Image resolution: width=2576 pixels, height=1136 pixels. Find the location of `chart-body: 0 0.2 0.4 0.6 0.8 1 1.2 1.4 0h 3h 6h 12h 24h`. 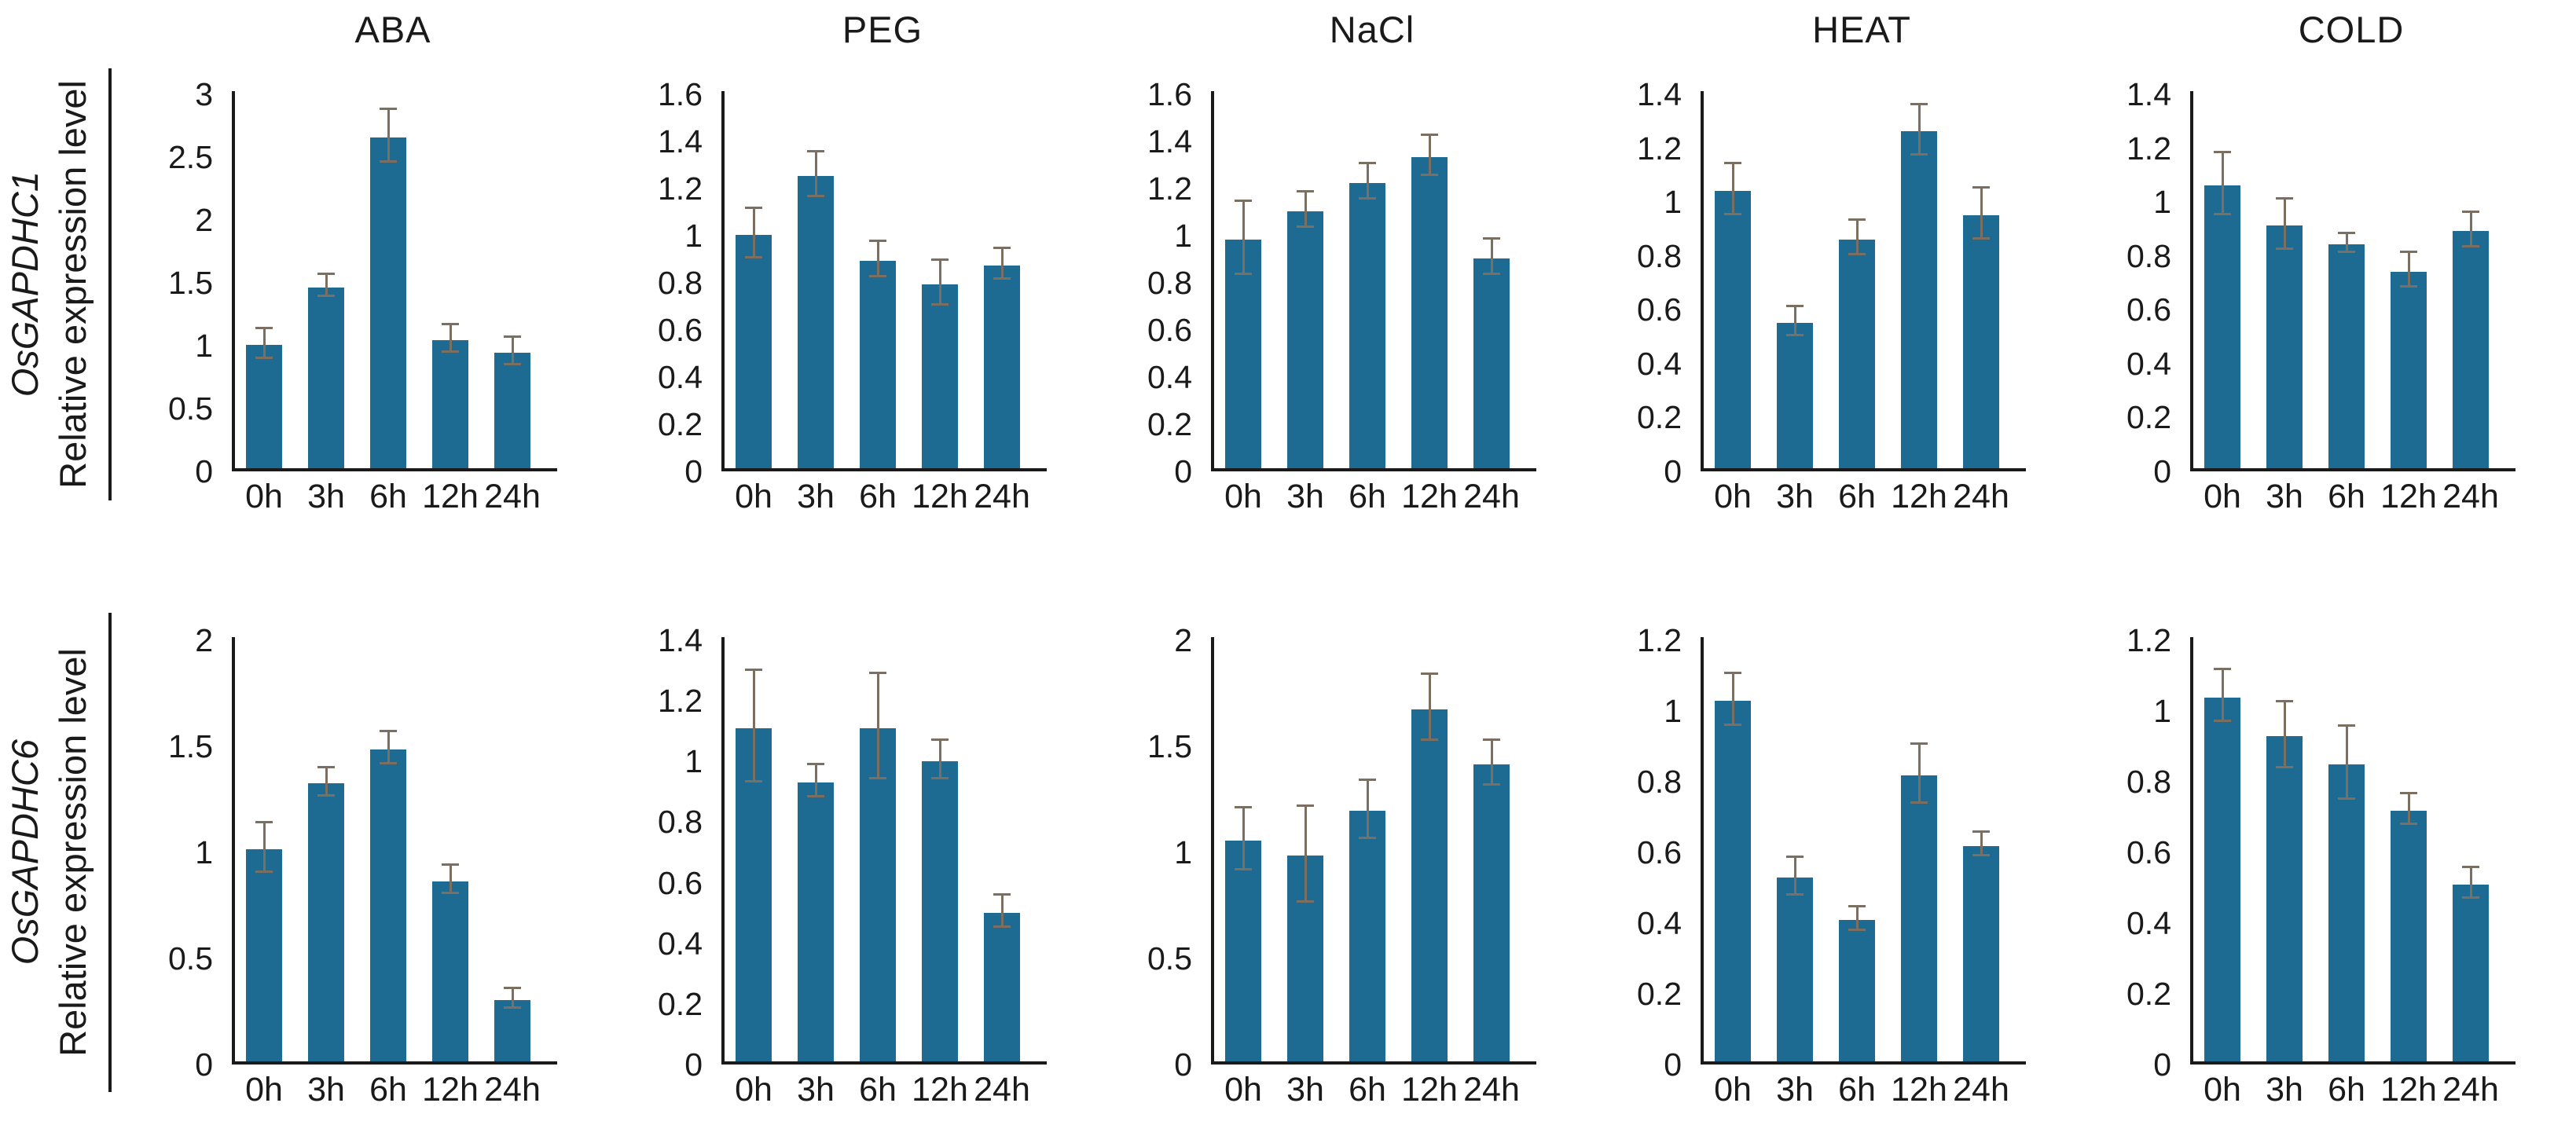

chart-body: 0 0.2 0.4 0.6 0.8 1 1.2 1.4 0h 3h 6h 12h 24h is located at coordinates (2329, 296).